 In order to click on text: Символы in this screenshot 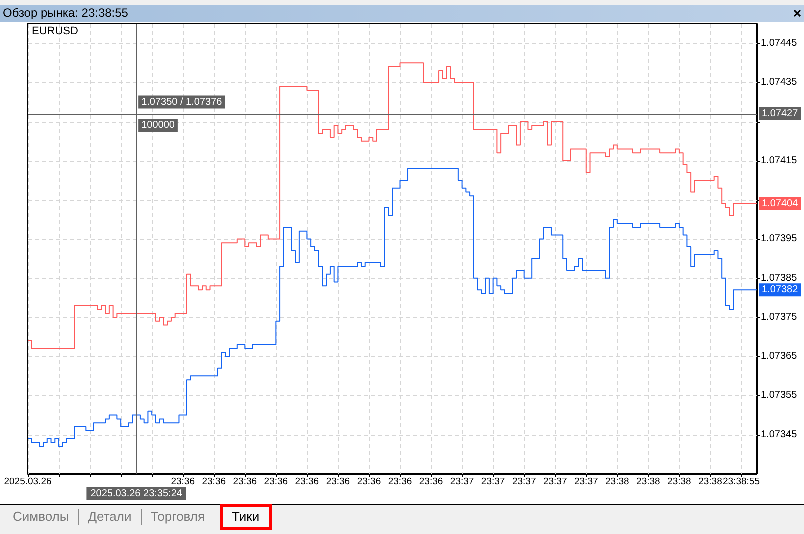, I will do `click(41, 516)`.